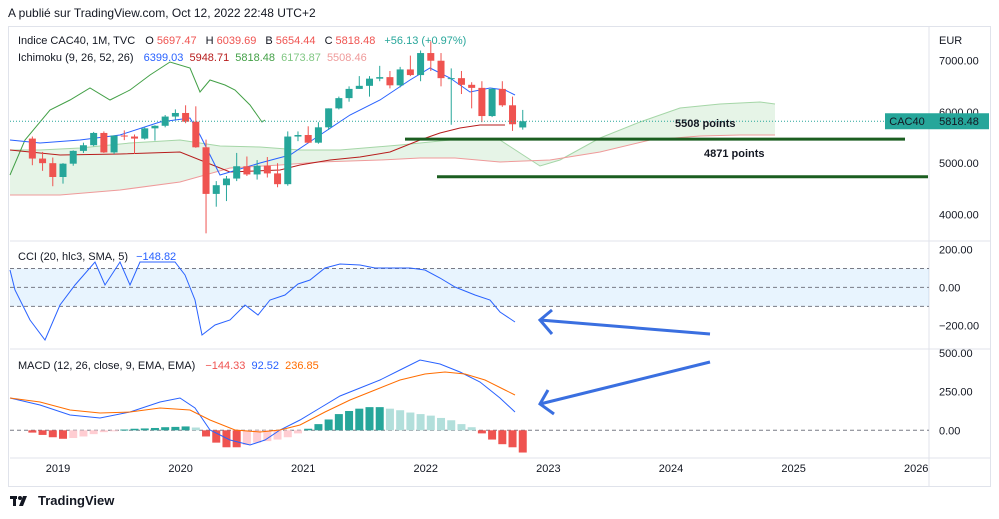 The height and width of the screenshot is (519, 999). Describe the element at coordinates (265, 366) in the screenshot. I see `macd-line-value: 92.52` at that location.